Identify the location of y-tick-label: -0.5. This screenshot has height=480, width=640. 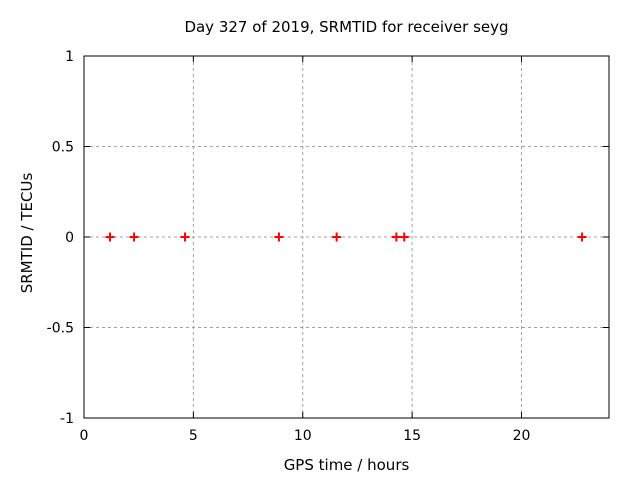
(60, 329).